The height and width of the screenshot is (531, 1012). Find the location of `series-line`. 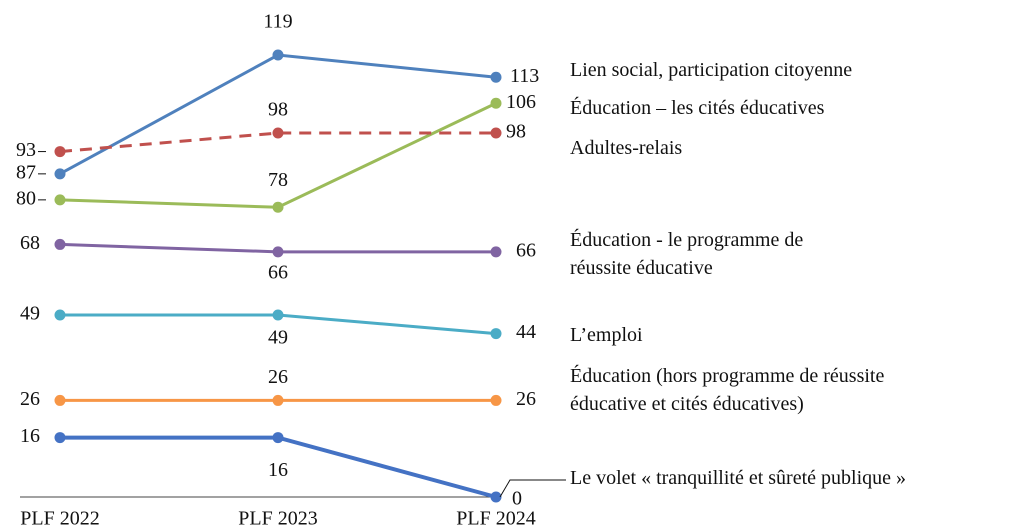

series-line is located at coordinates (277, 142).